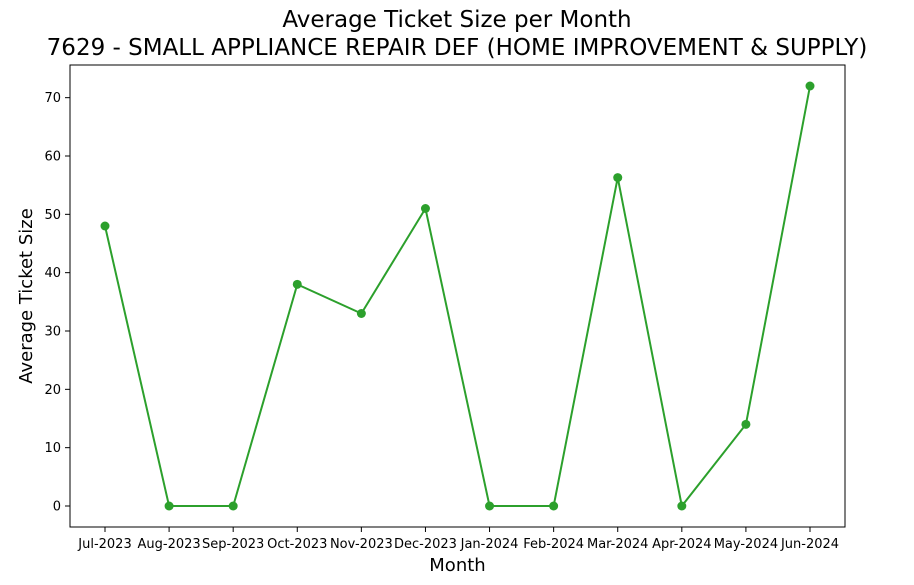 The width and height of the screenshot is (914, 585). What do you see at coordinates (457, 20) in the screenshot?
I see `chart-title: Average Ticket Size per Month` at bounding box center [457, 20].